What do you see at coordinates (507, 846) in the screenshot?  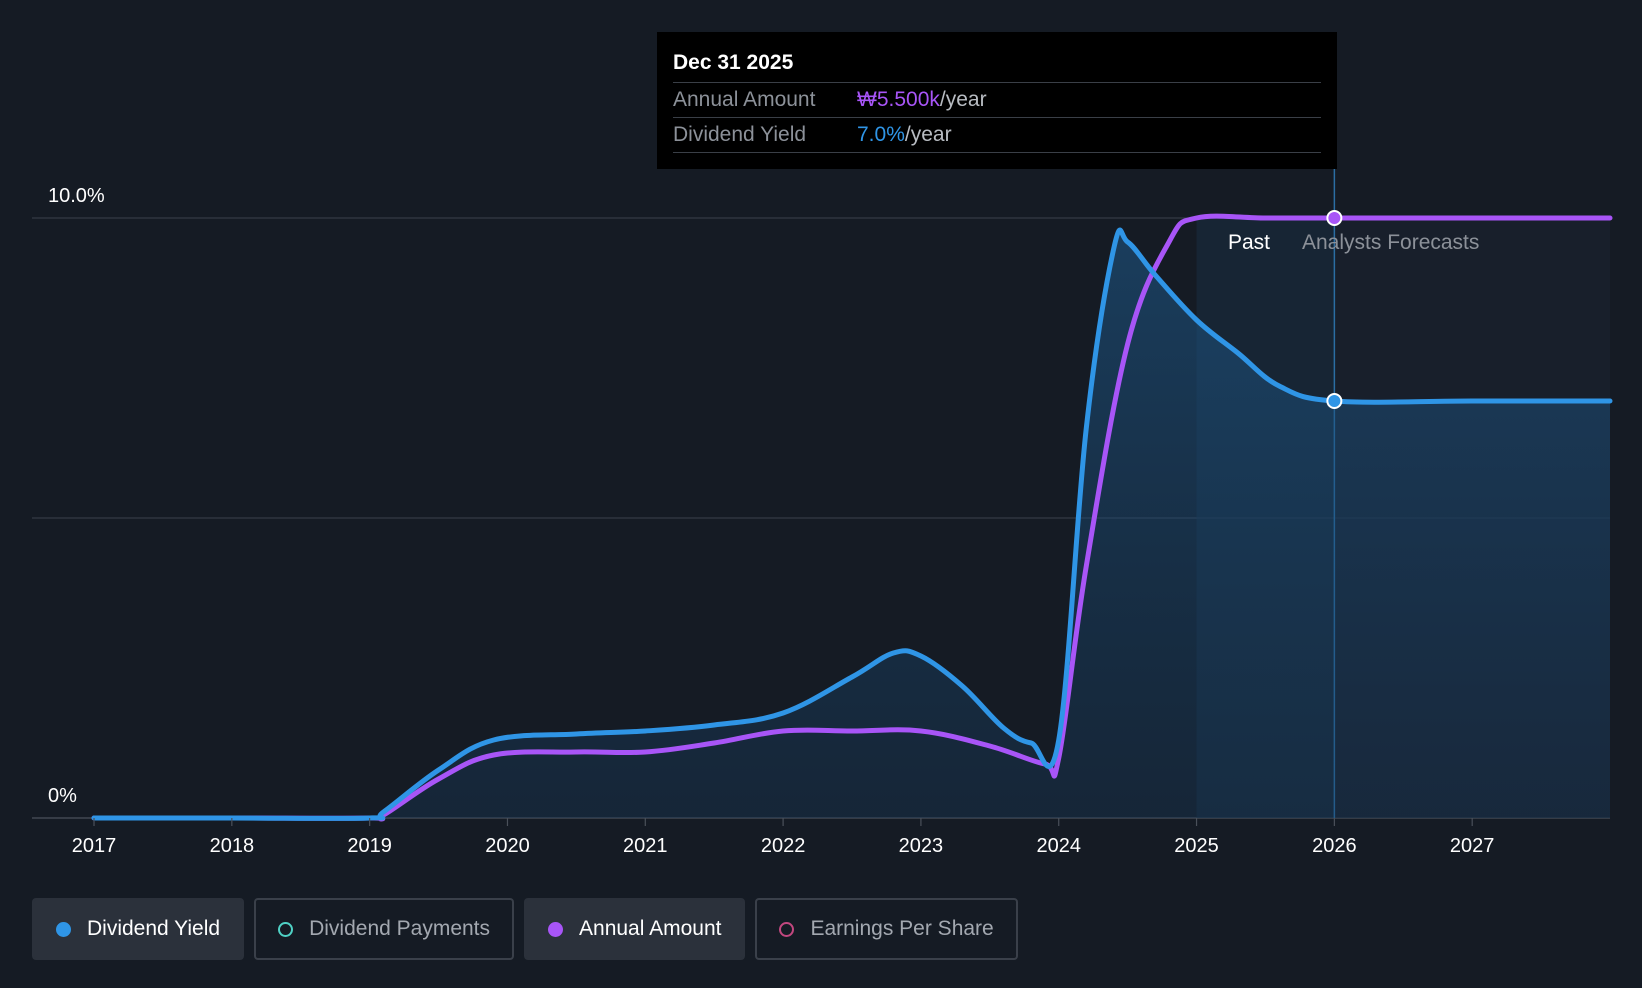 I see `x-tick-label: 2020` at bounding box center [507, 846].